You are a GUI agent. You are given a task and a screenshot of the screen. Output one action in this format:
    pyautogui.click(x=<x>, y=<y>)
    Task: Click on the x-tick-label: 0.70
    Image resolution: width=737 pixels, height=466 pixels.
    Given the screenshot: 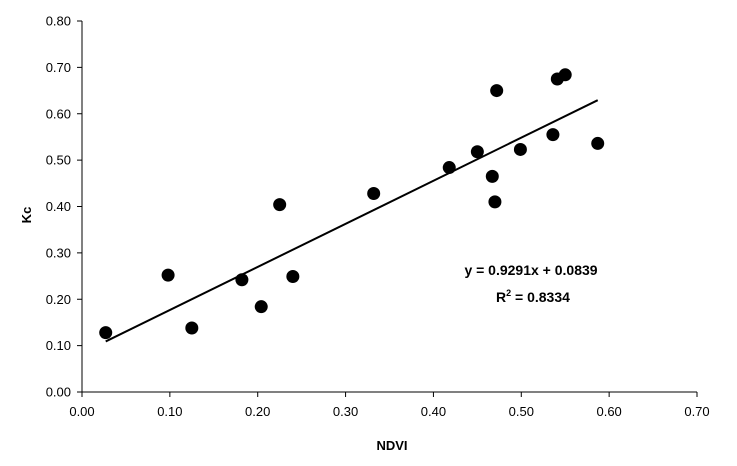 What is the action you would take?
    pyautogui.click(x=696, y=411)
    